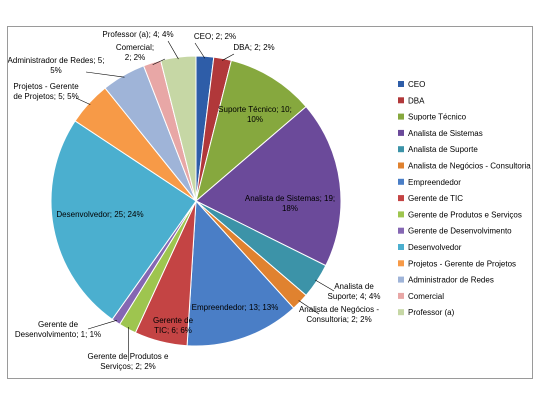  Describe the element at coordinates (255, 114) in the screenshot. I see `data-label-suporte-tecnico: Suporte Técnico; 10; 10%` at that location.